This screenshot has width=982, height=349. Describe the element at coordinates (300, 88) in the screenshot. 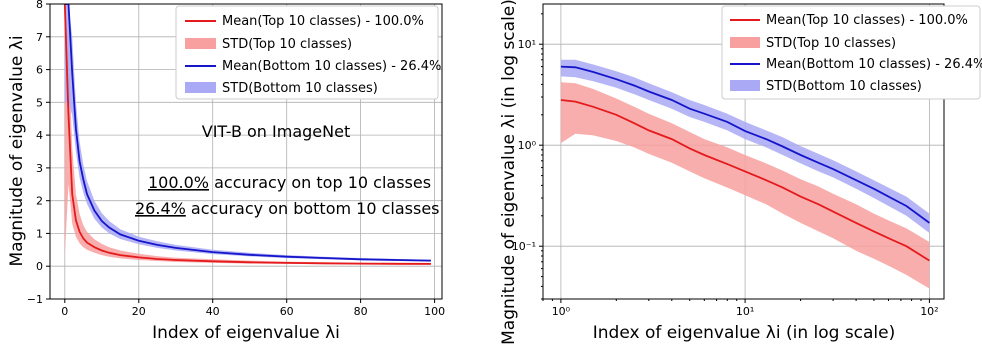

I see `left-legend-std-bottom: STD(Bottom 10 classes)` at that location.